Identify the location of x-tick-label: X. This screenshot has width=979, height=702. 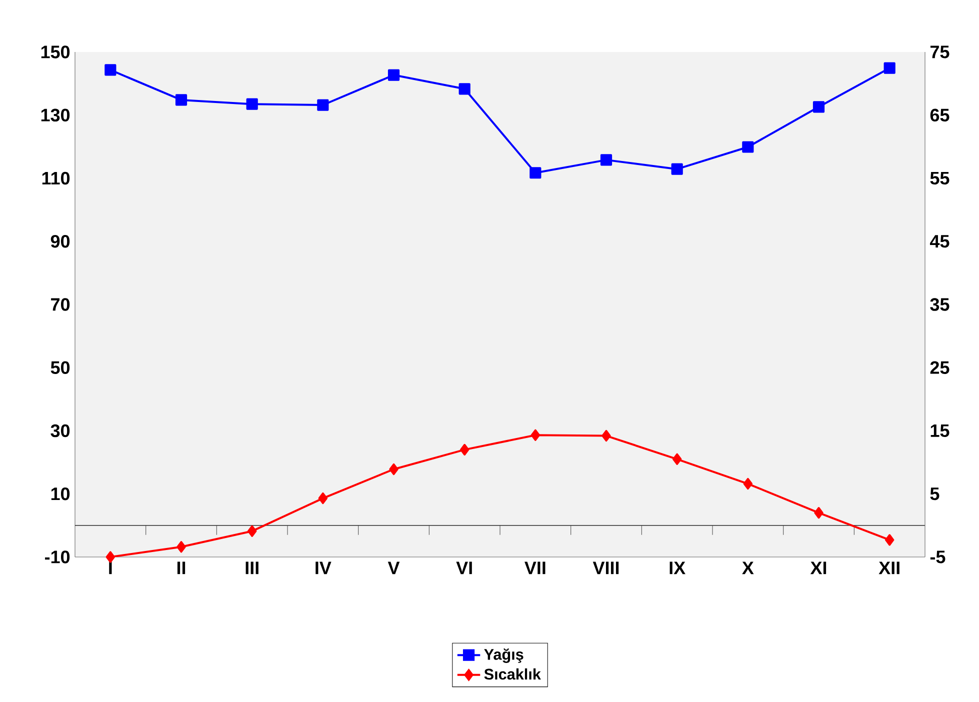
(748, 568).